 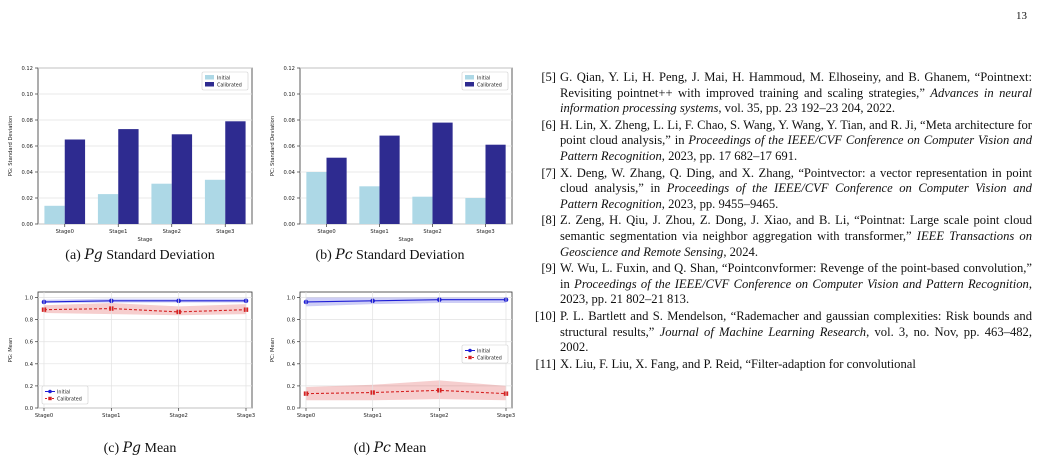 I want to click on reference-venue: Journal of Machine Learning Research, so click(x=763, y=331).